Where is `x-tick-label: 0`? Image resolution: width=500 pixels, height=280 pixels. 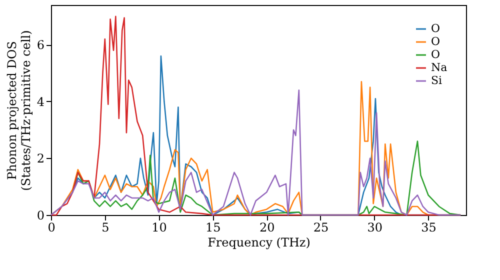 x-tick-label: 0 is located at coordinates (52, 227).